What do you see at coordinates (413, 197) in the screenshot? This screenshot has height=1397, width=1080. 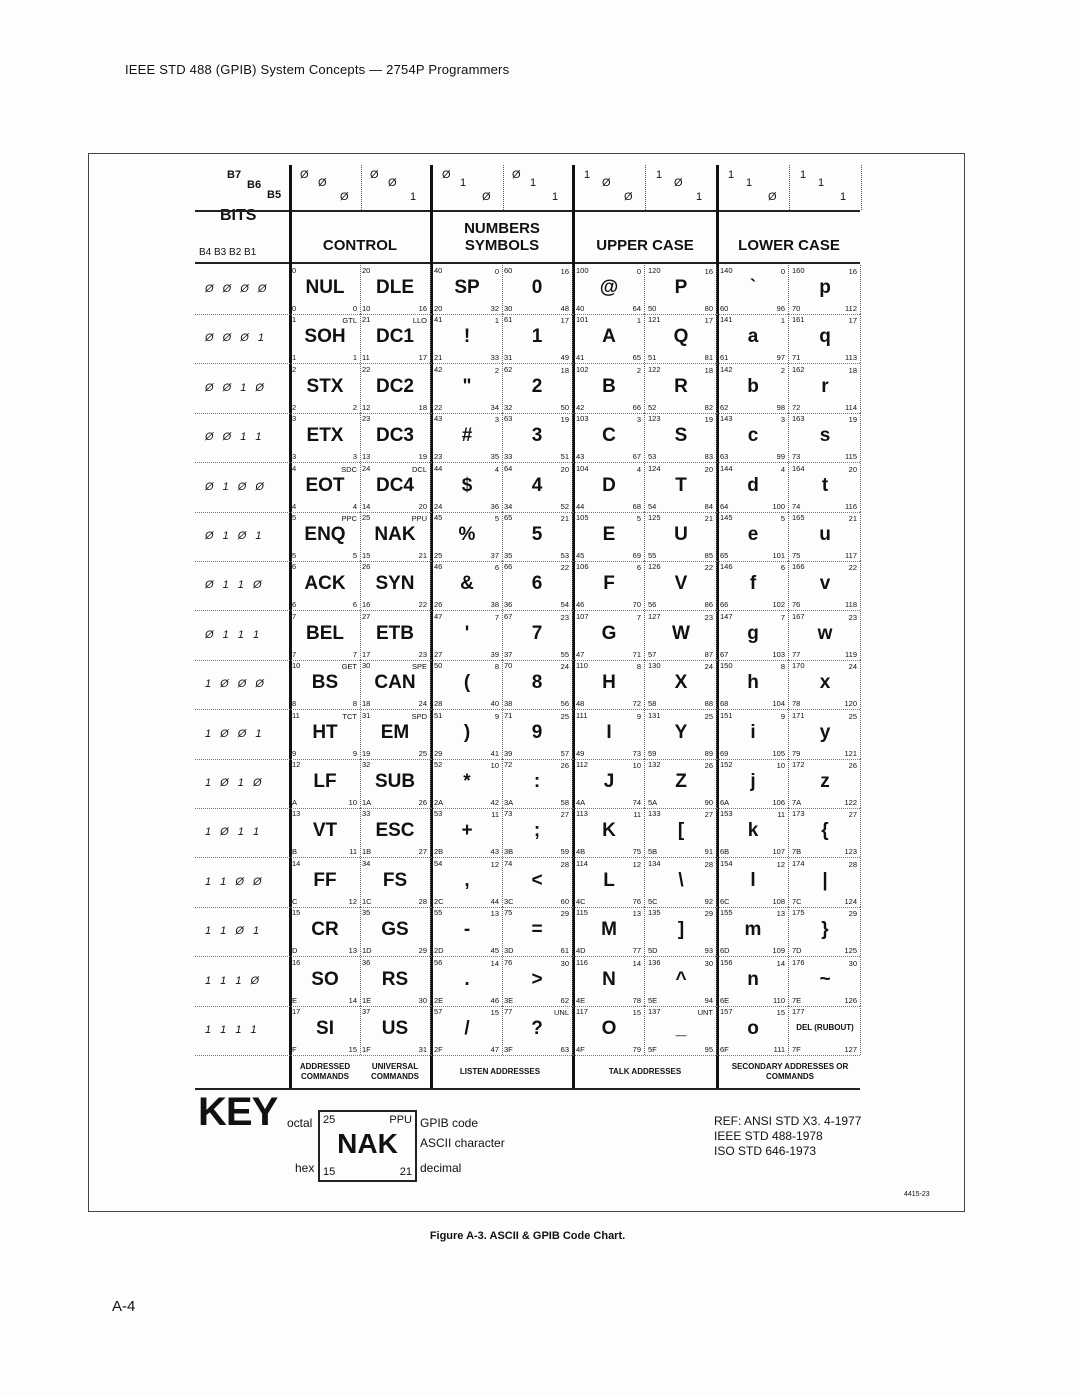 I see `bit-value: 1` at bounding box center [413, 197].